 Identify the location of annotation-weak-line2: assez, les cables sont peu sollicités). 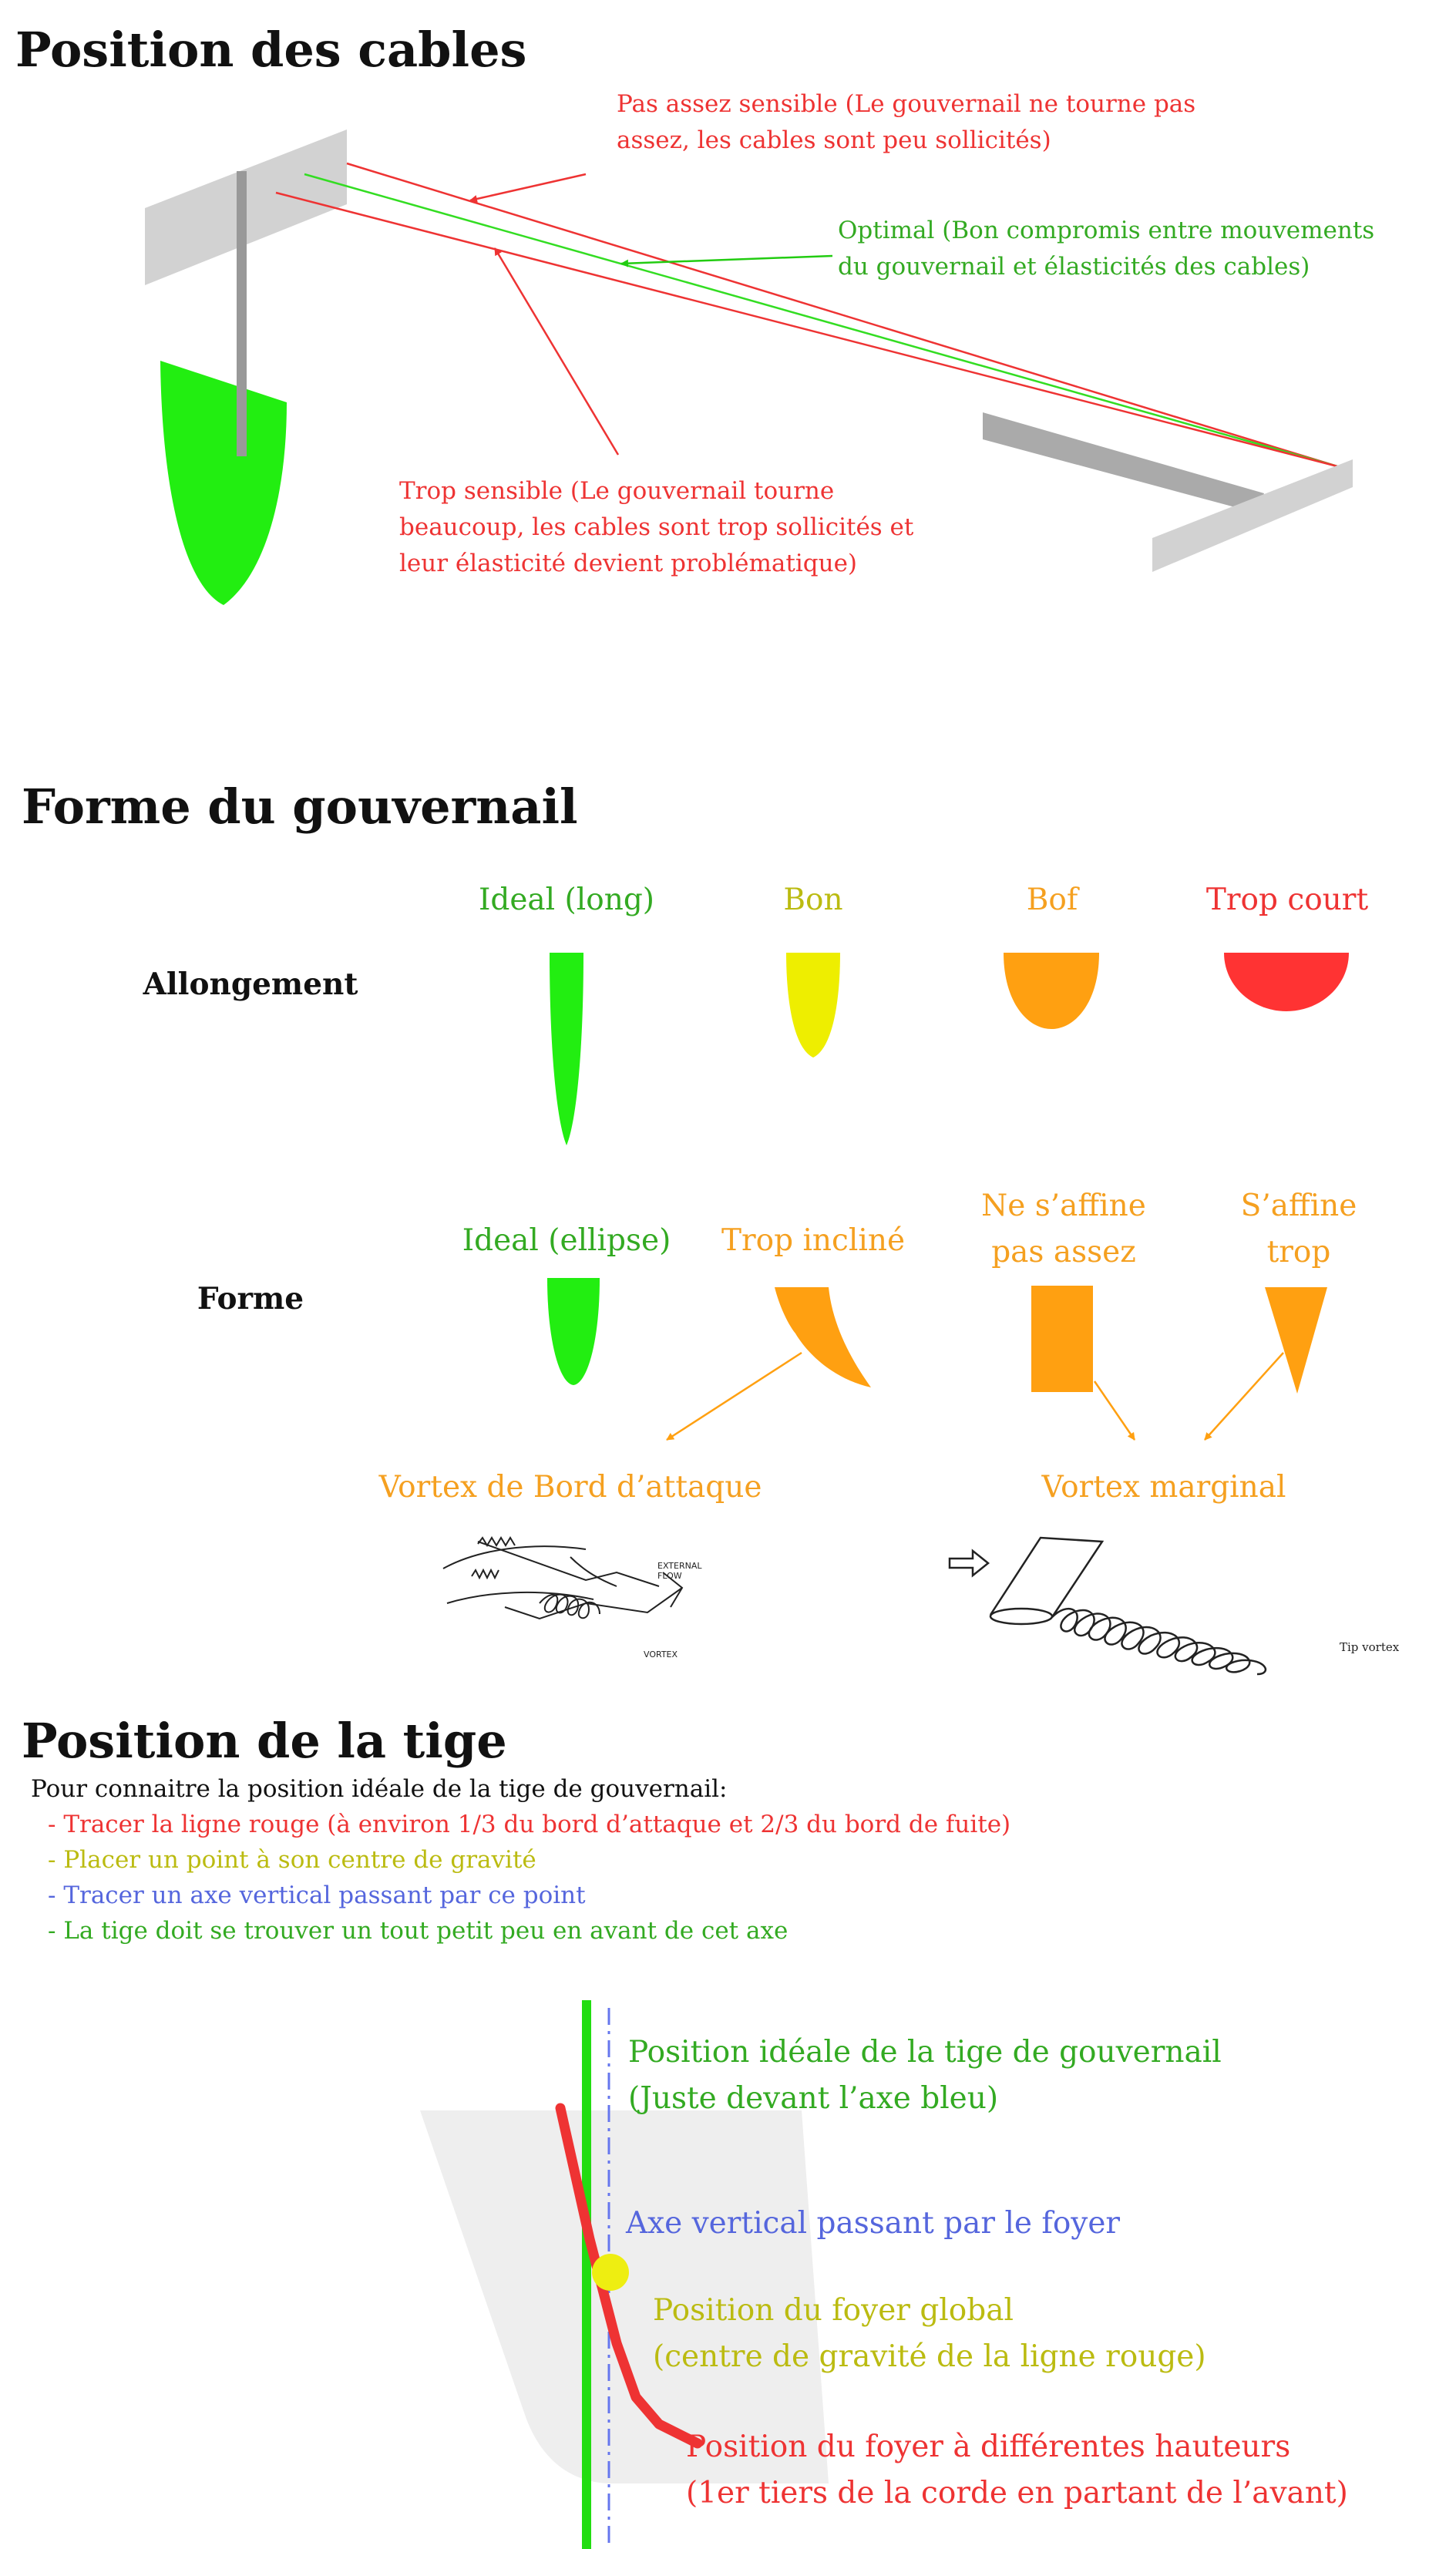
(834, 140).